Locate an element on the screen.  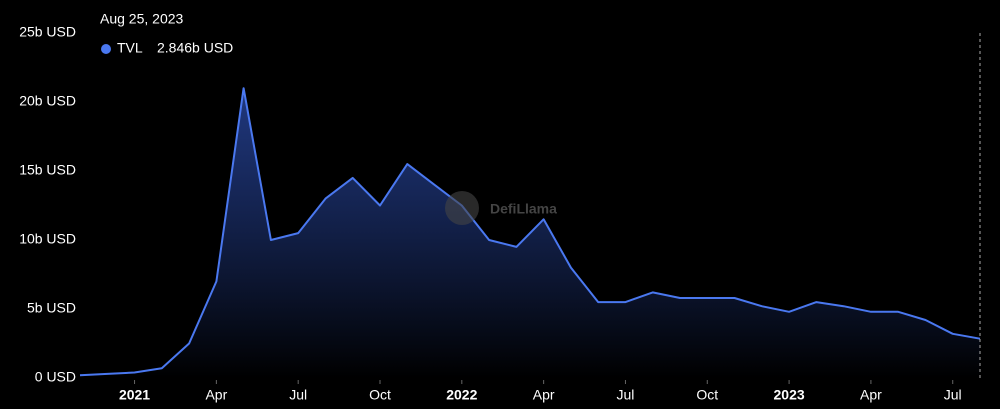
tooltip-date: Aug 25, 2023 is located at coordinates (142, 19).